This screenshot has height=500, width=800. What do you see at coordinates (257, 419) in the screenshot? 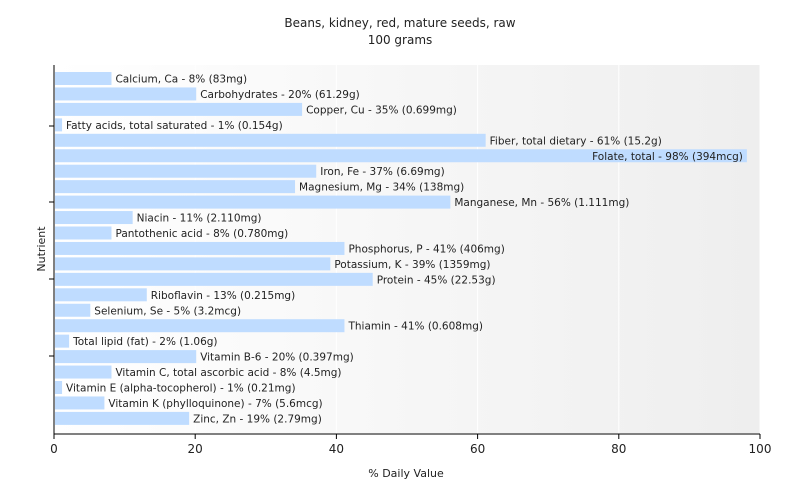
I see `bar-label: Zinc, Zn - 19% (2.79mg)` at bounding box center [257, 419].